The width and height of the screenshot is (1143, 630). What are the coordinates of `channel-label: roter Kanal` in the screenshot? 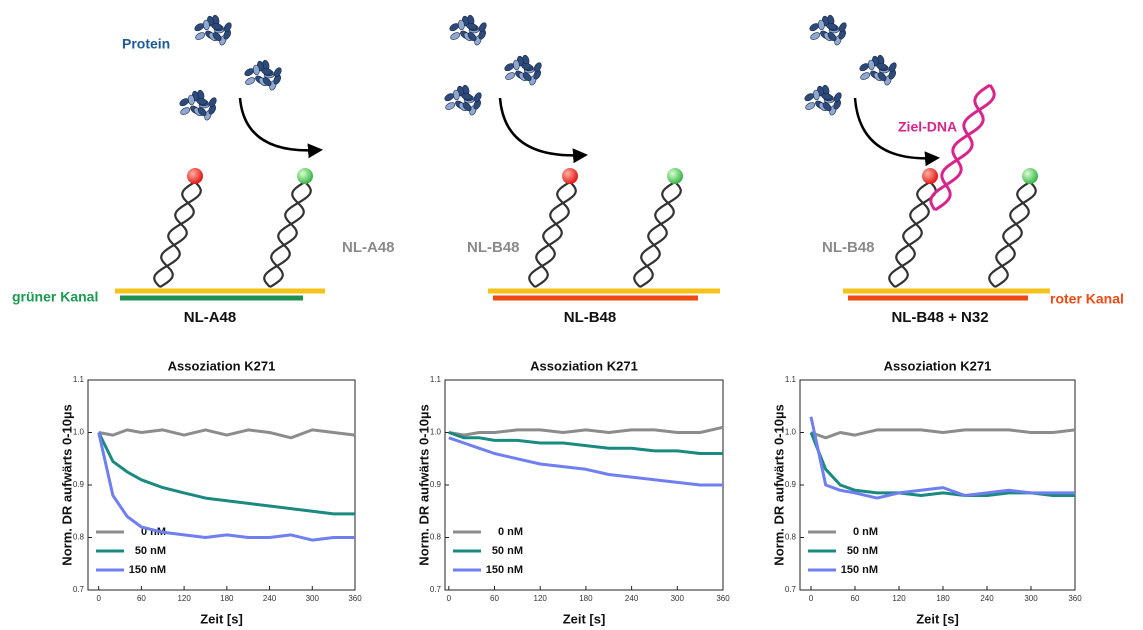 It's located at (1087, 299).